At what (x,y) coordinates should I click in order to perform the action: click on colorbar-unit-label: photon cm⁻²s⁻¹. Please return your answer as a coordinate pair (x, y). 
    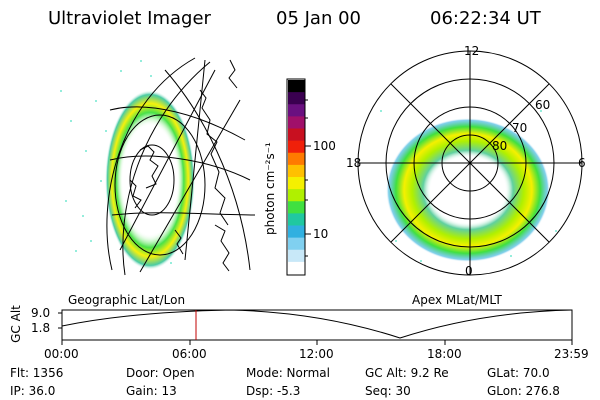
    Looking at the image, I should click on (270, 188).